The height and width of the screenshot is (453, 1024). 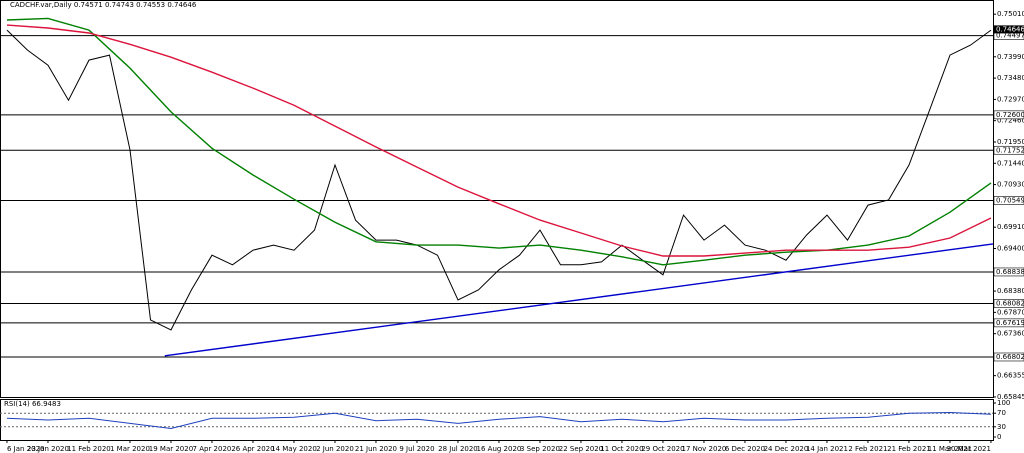 I want to click on level-label: 0.66802, so click(x=1010, y=357).